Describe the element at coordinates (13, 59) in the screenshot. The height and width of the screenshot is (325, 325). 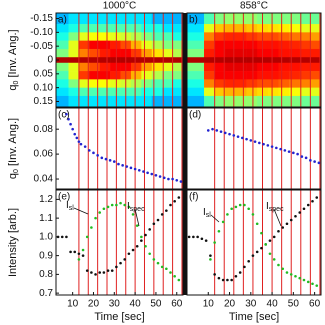
I see `y-axis-label: q0 [Inv. Ang.]` at that location.